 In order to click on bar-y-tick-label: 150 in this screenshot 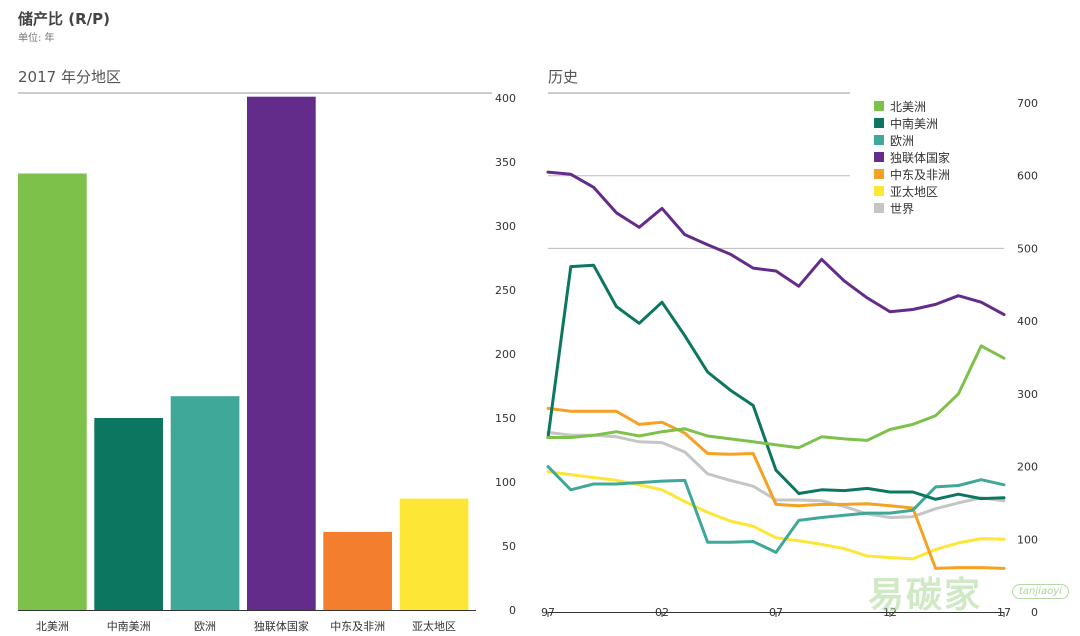, I will do `click(505, 418)`.